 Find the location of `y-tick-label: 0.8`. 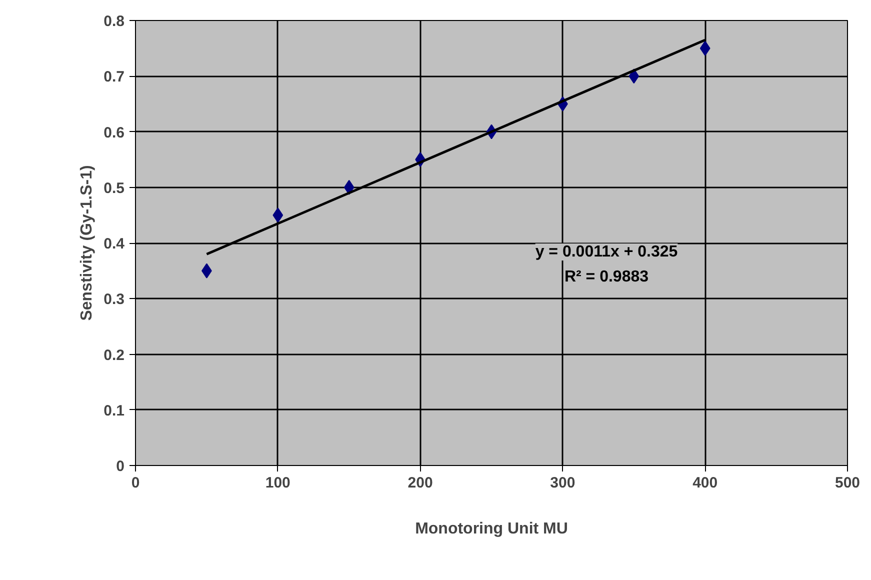

y-tick-label: 0.8 is located at coordinates (114, 21).